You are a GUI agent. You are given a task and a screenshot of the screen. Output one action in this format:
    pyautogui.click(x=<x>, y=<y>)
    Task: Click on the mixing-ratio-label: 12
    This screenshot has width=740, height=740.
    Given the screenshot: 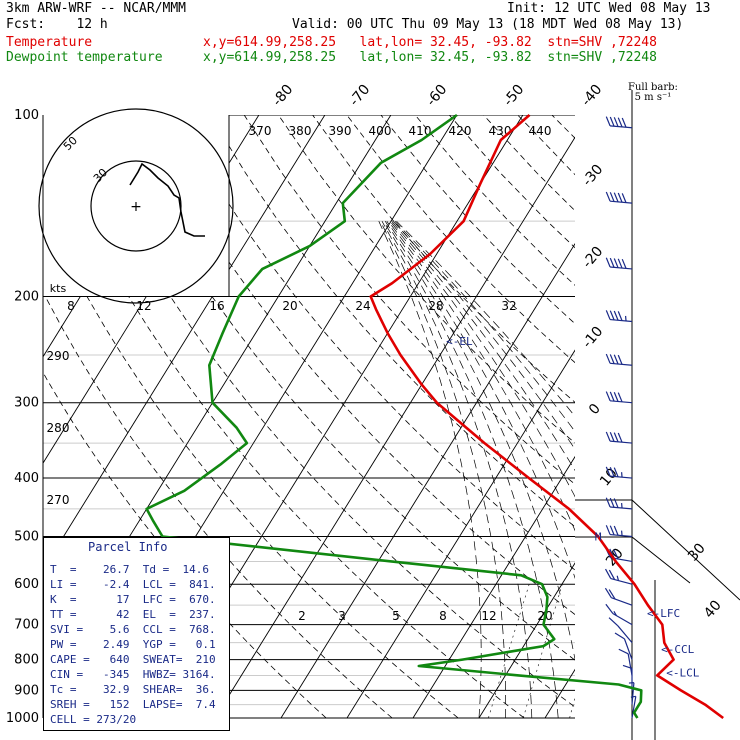 What is the action you would take?
    pyautogui.click(x=143, y=306)
    